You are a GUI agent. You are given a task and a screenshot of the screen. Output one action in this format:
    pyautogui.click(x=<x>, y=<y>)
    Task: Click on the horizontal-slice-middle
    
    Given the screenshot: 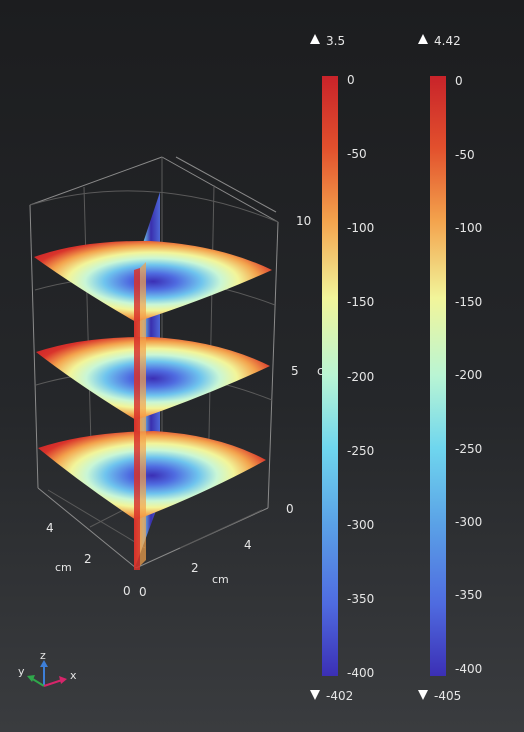 What is the action you would take?
    pyautogui.click(x=153, y=378)
    